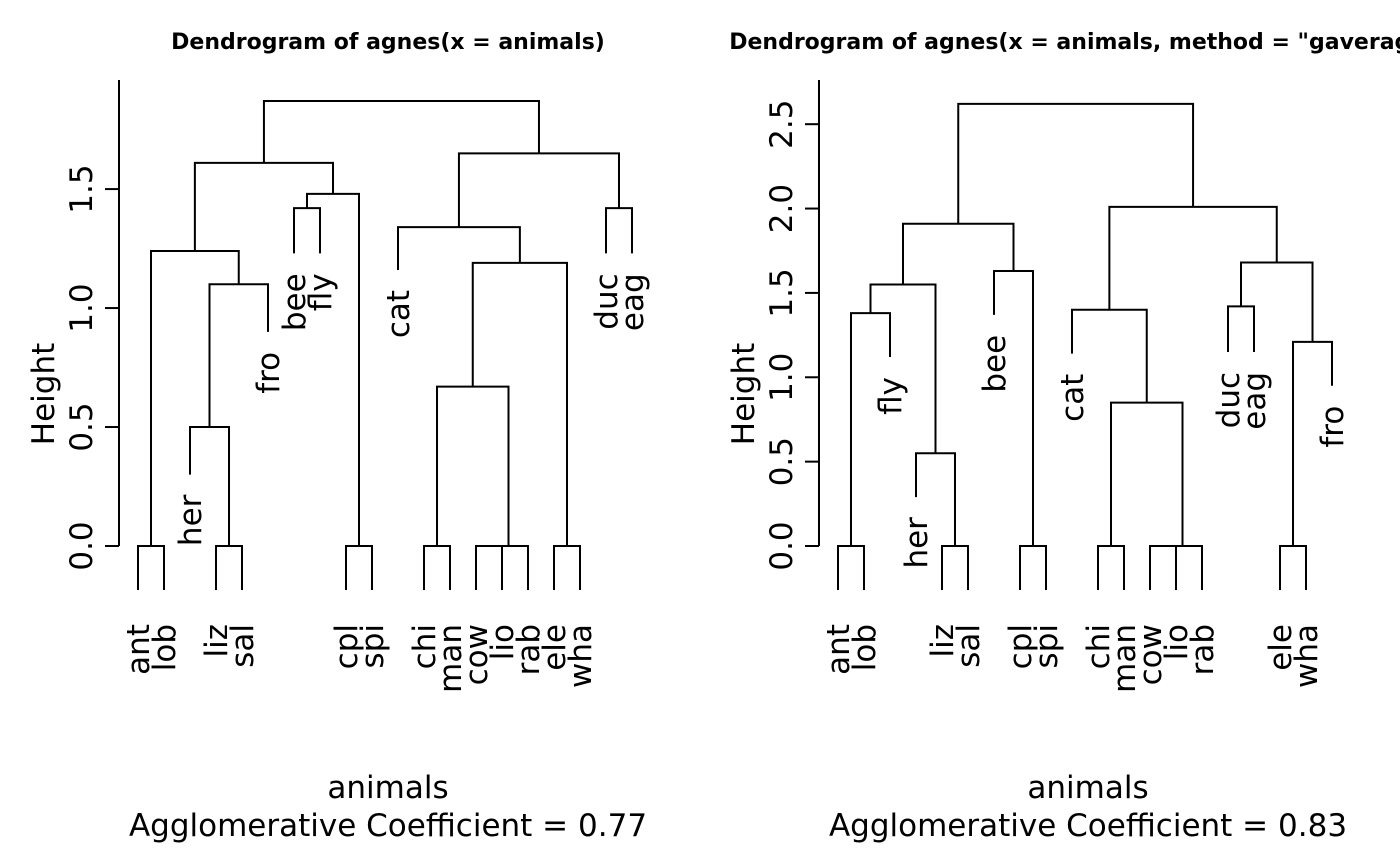 Image resolution: width=1400 pixels, height=866 pixels. I want to click on agglomerative-coefficient: Agglomerative Coefficient = 0.83, so click(1088, 826).